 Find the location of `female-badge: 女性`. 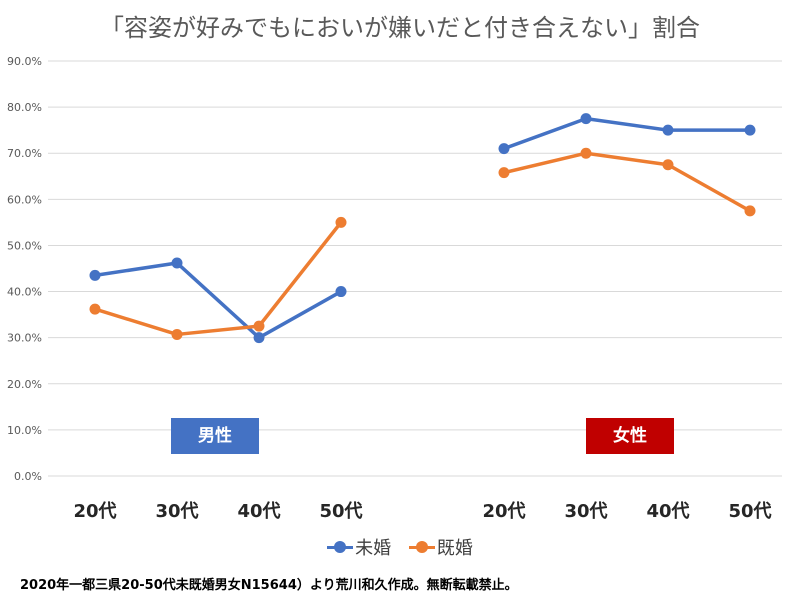

female-badge: 女性 is located at coordinates (630, 436).